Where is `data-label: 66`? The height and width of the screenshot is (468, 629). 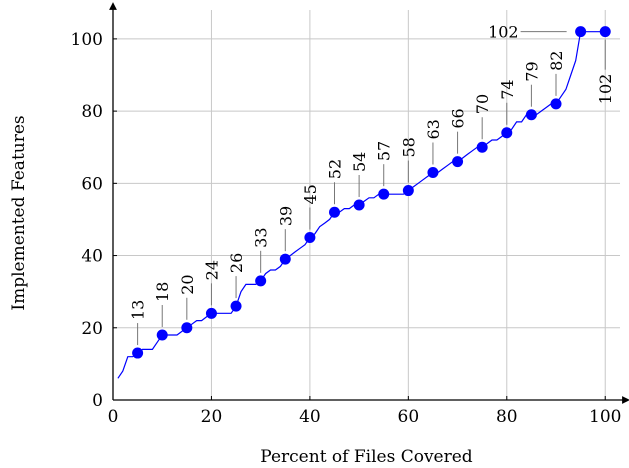 data-label: 66 is located at coordinates (458, 118).